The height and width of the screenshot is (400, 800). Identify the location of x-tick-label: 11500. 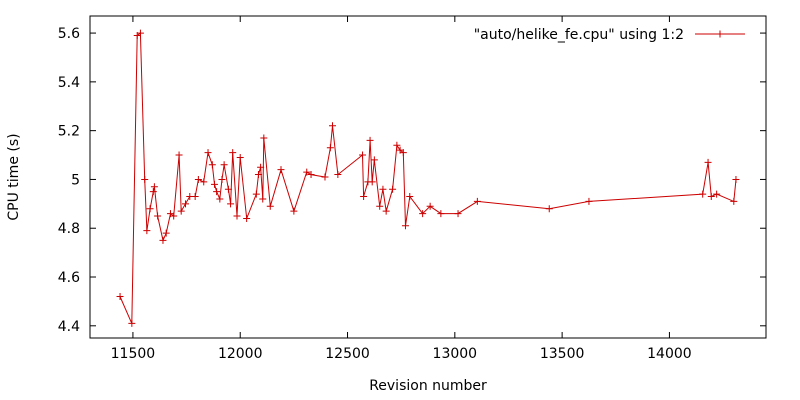
(133, 354).